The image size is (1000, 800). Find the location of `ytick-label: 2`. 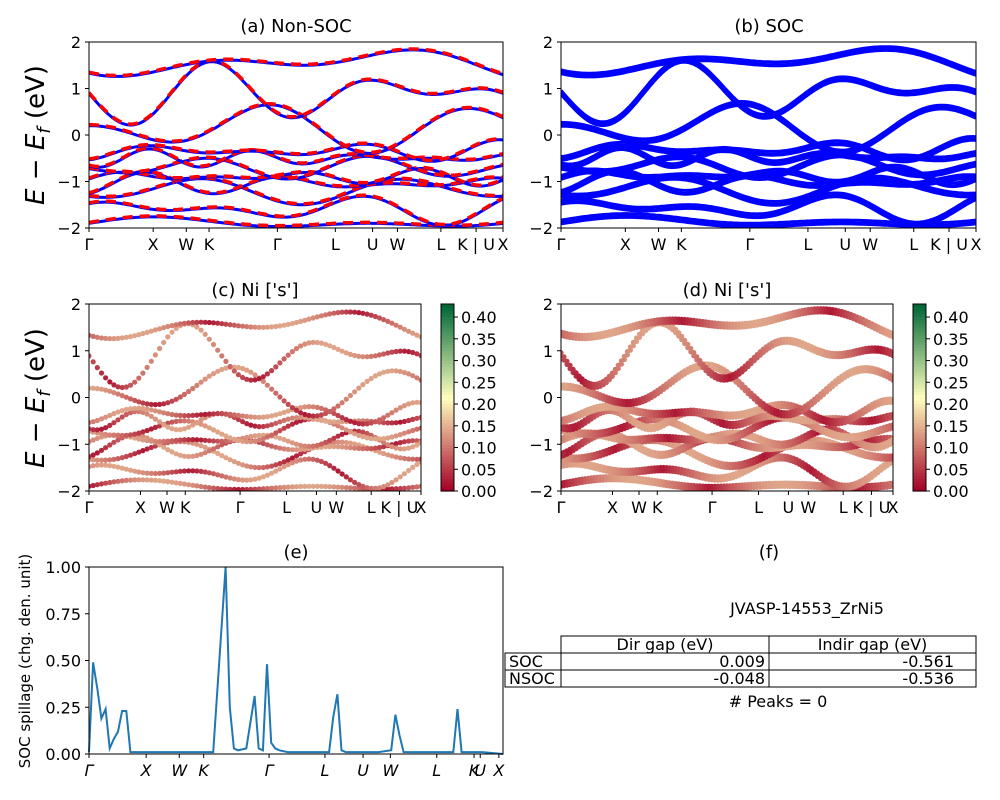

ytick-label: 2 is located at coordinates (548, 42).